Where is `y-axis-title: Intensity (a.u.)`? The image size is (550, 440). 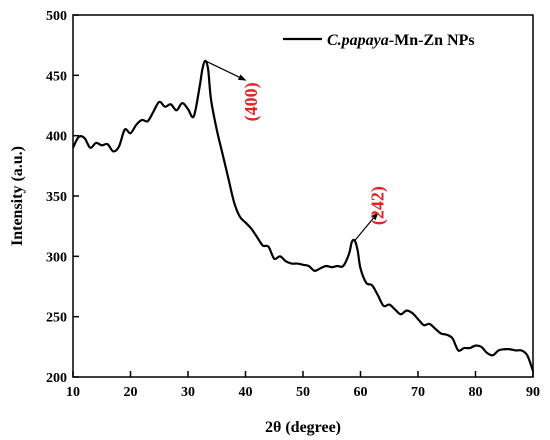 y-axis-title: Intensity (a.u.) is located at coordinates (17, 196).